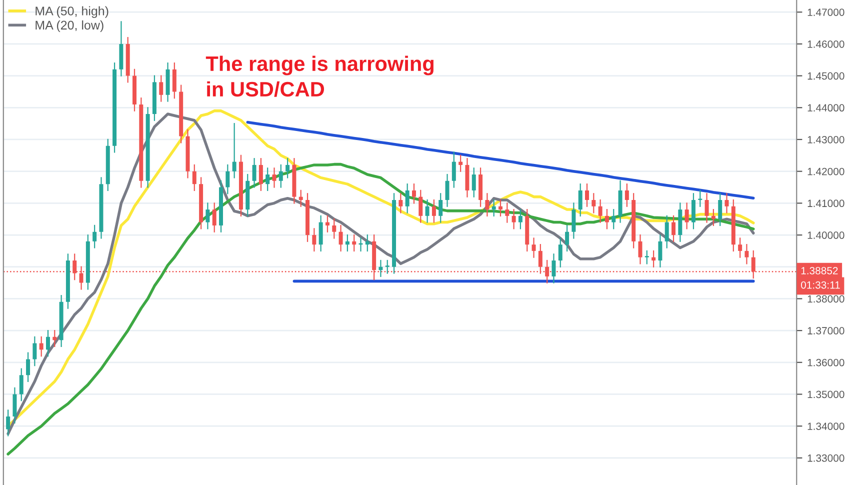 This screenshot has height=485, width=852. What do you see at coordinates (826, 172) in the screenshot?
I see `y-tick-label: 1.42000` at bounding box center [826, 172].